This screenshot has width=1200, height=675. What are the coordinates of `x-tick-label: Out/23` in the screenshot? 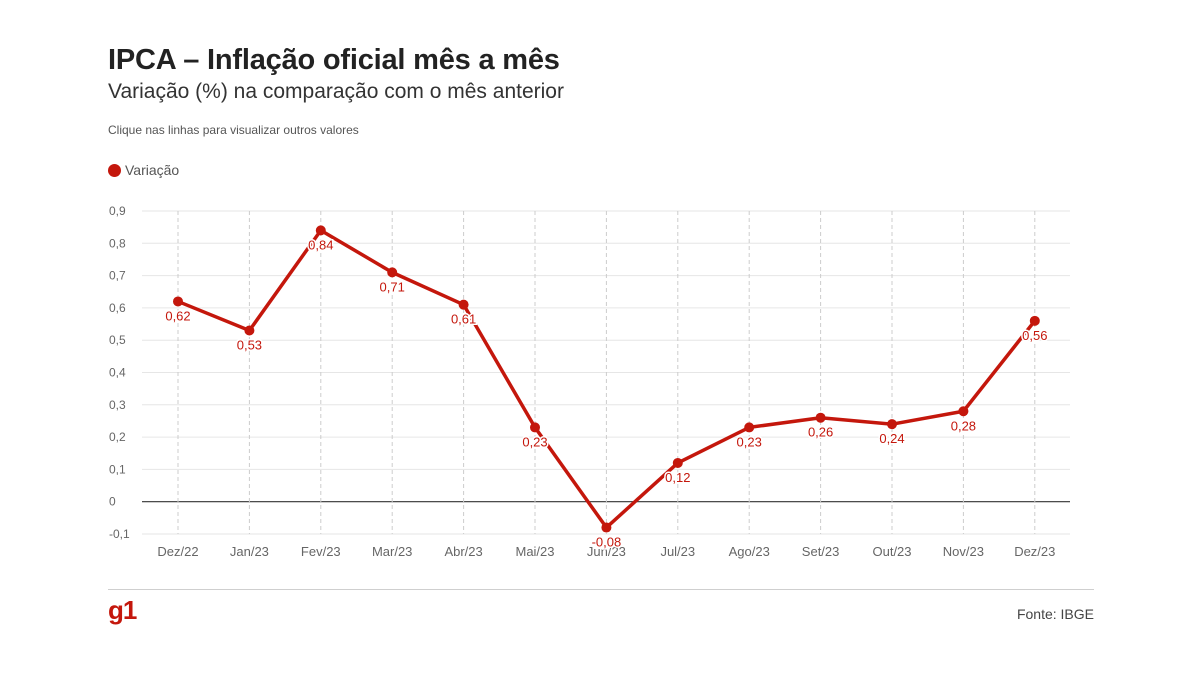 It's located at (891, 551).